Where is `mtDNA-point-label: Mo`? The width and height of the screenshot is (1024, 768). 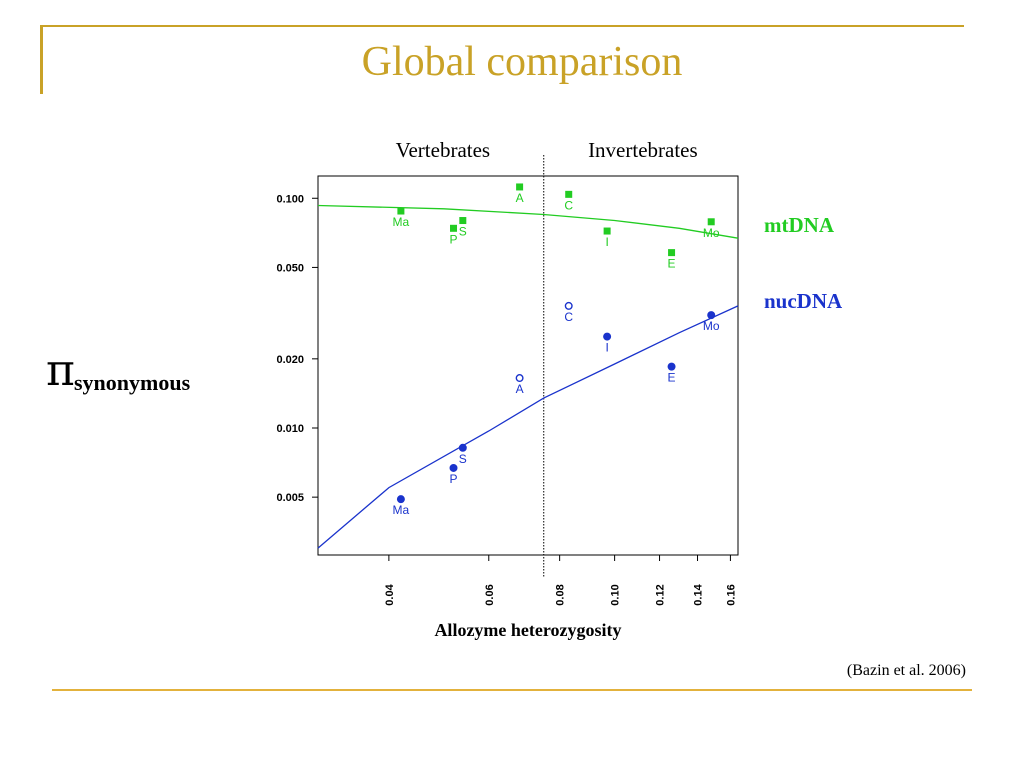
mtDNA-point-label: Mo is located at coordinates (711, 233).